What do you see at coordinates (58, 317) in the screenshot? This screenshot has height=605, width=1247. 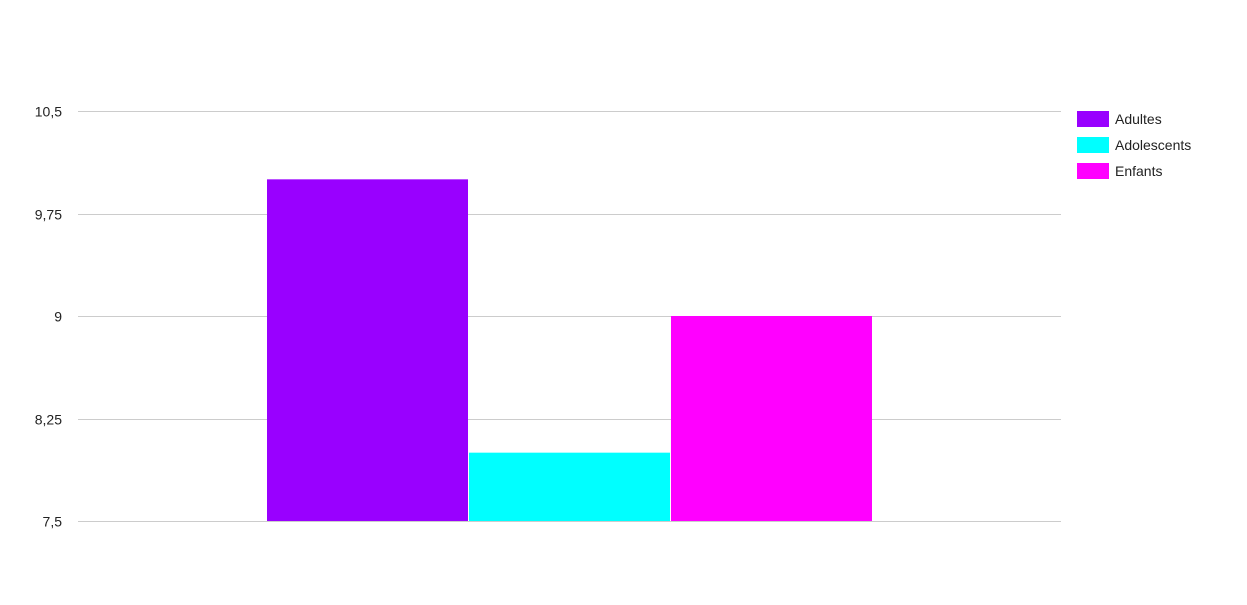 I see `y-tick-label: 9` at bounding box center [58, 317].